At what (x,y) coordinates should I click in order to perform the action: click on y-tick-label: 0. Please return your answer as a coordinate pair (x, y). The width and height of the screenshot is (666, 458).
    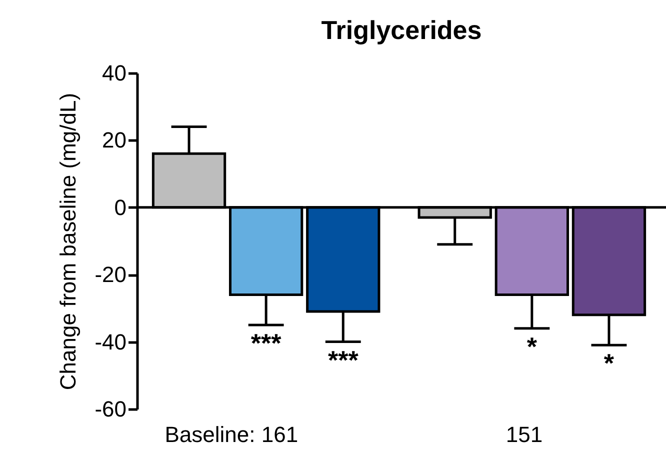
    Looking at the image, I should click on (120, 207).